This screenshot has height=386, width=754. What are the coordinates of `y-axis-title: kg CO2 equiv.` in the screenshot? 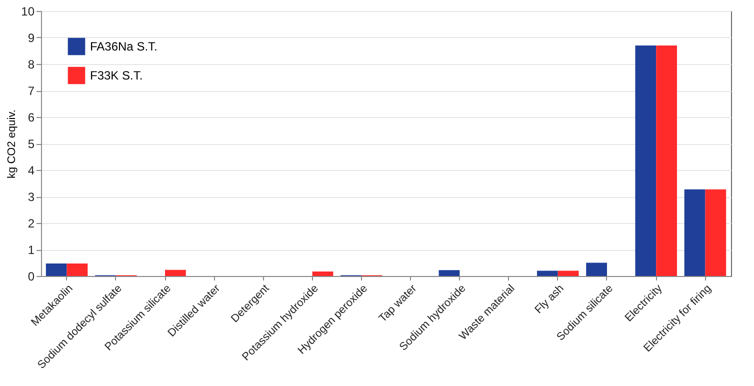 It's located at (12, 144).